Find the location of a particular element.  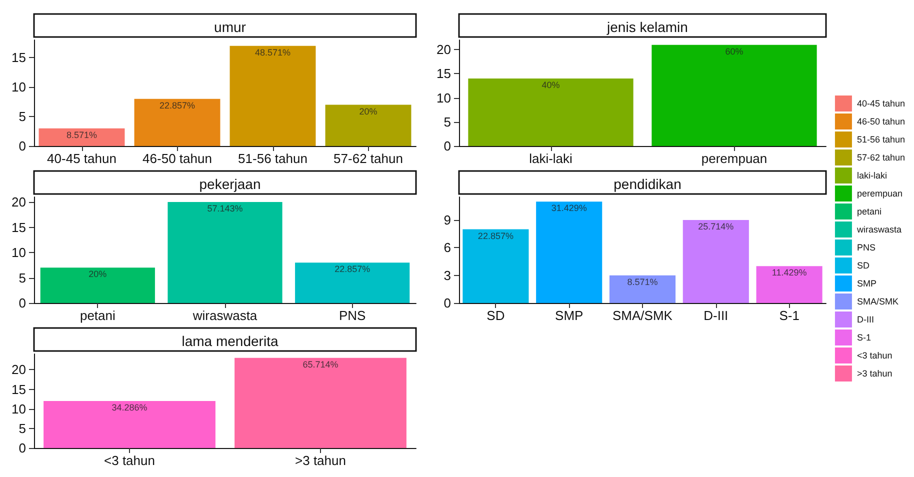

legend-label: SMP is located at coordinates (866, 283).